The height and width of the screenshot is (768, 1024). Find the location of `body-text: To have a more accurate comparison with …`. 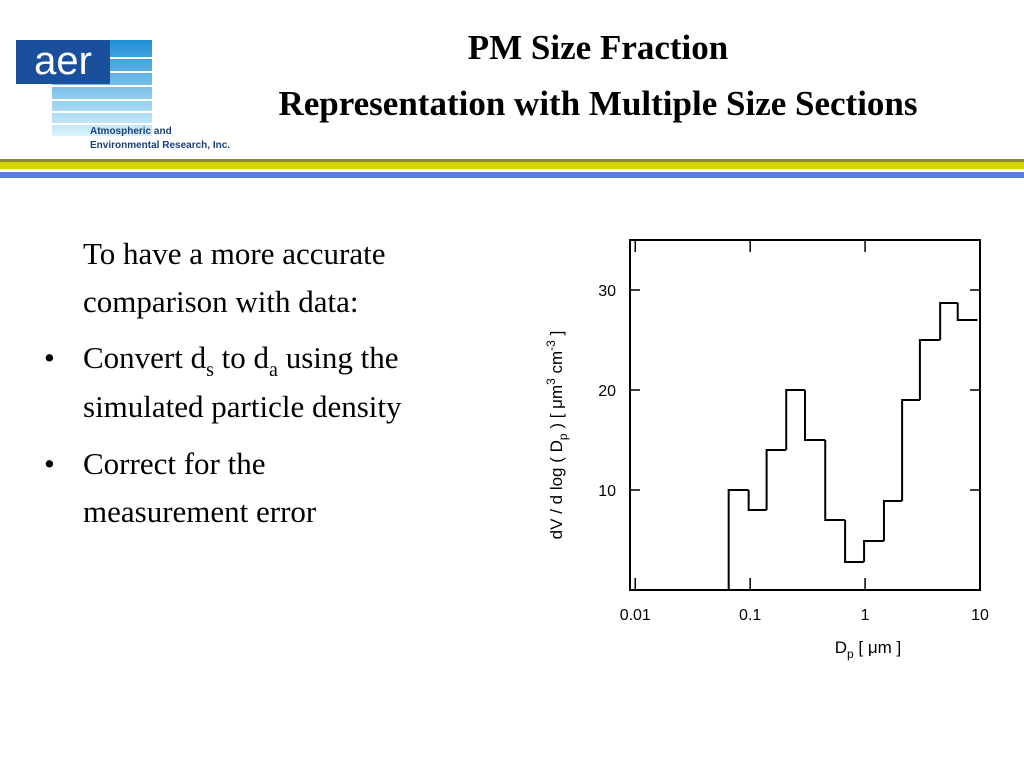

body-text: To have a more accurate comparison with … is located at coordinates (223, 382).